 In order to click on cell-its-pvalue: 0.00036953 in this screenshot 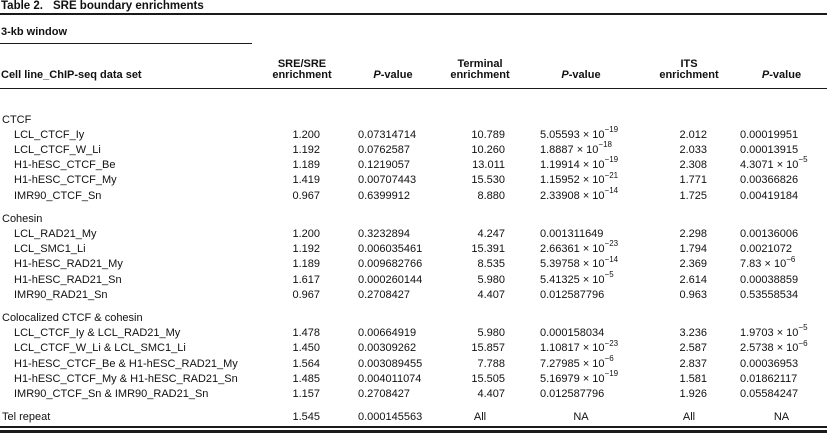, I will do `click(769, 363)`.